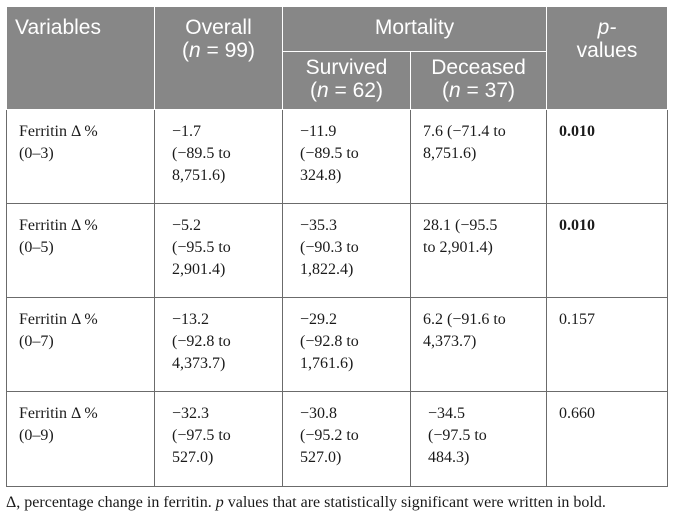  What do you see at coordinates (218, 156) in the screenshot?
I see `cell-overall: −1.7 (−89.5 to 8,751.6)` at bounding box center [218, 156].